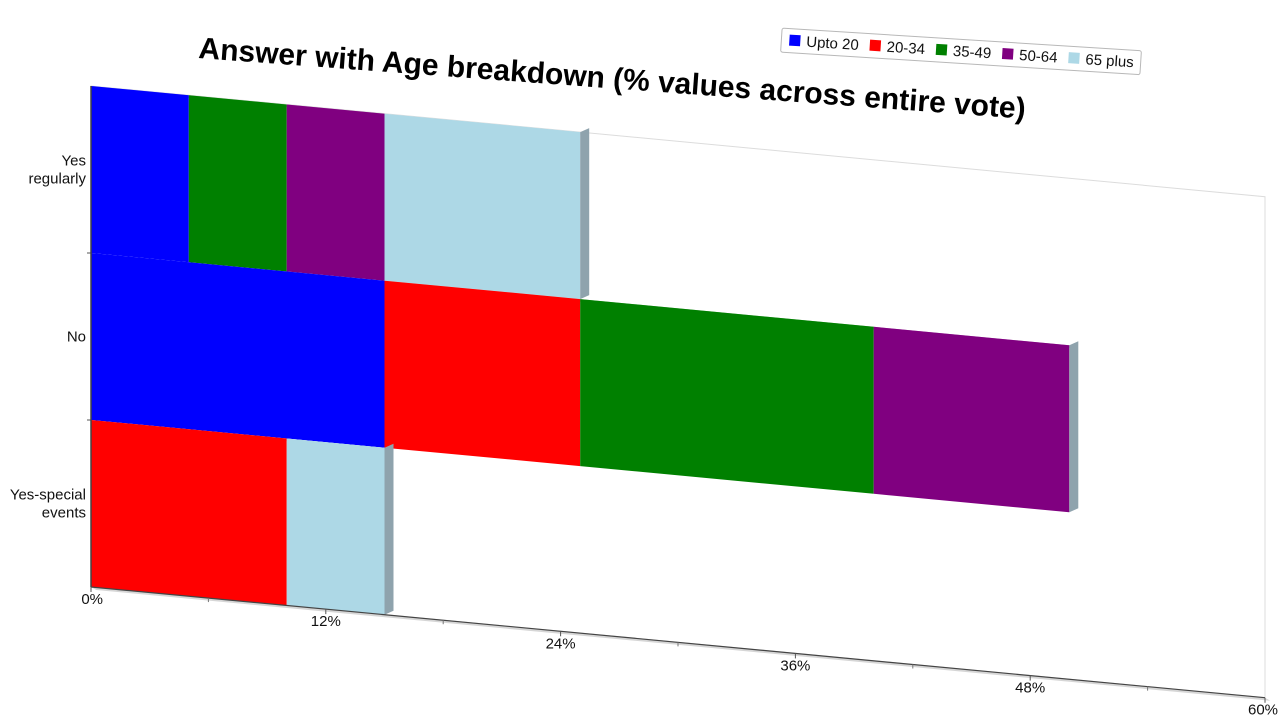  What do you see at coordinates (1263, 710) in the screenshot?
I see `x-tick-label: 60%` at bounding box center [1263, 710].